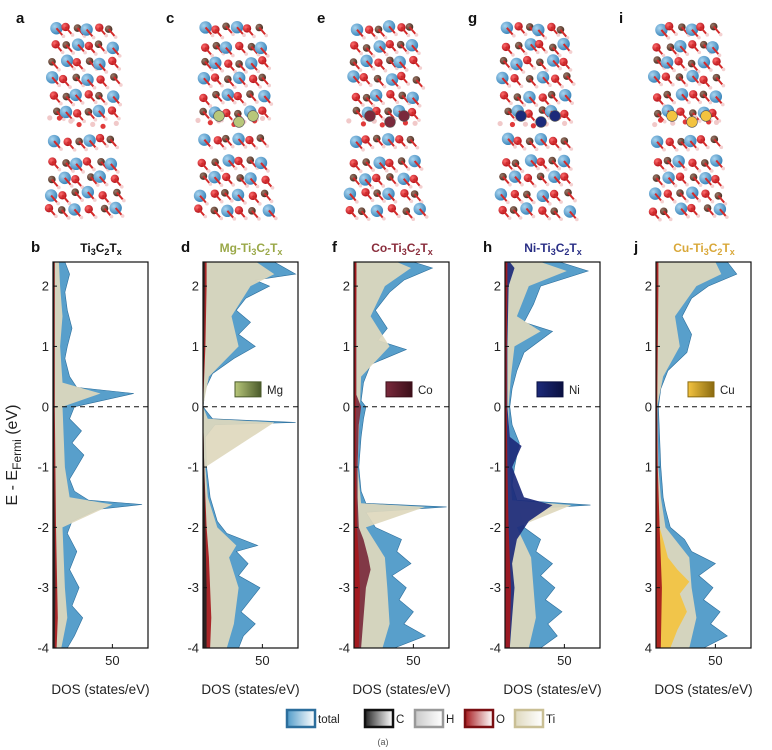 The image size is (772, 750). What do you see at coordinates (275, 391) in the screenshot?
I see `dopant-label: Mg` at bounding box center [275, 391].